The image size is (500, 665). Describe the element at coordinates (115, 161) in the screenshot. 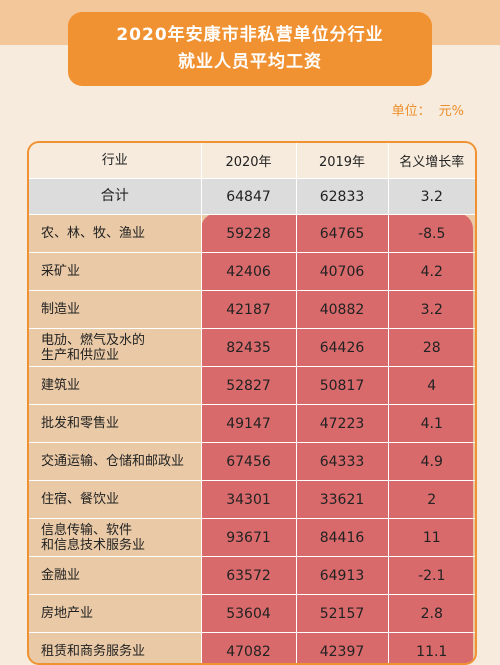

I see `header-industry: 行业` at that location.